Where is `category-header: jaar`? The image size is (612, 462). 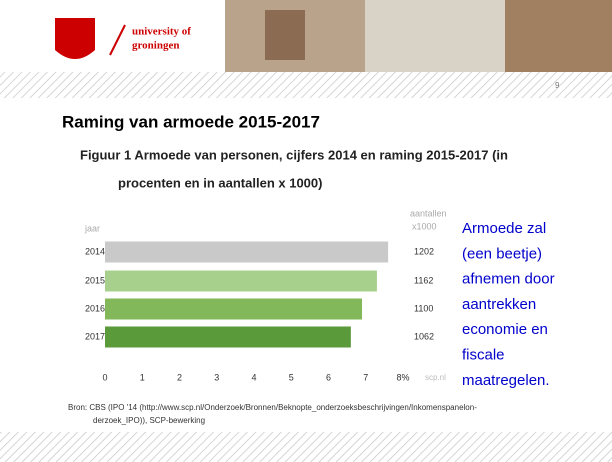 category-header: jaar is located at coordinates (92, 228).